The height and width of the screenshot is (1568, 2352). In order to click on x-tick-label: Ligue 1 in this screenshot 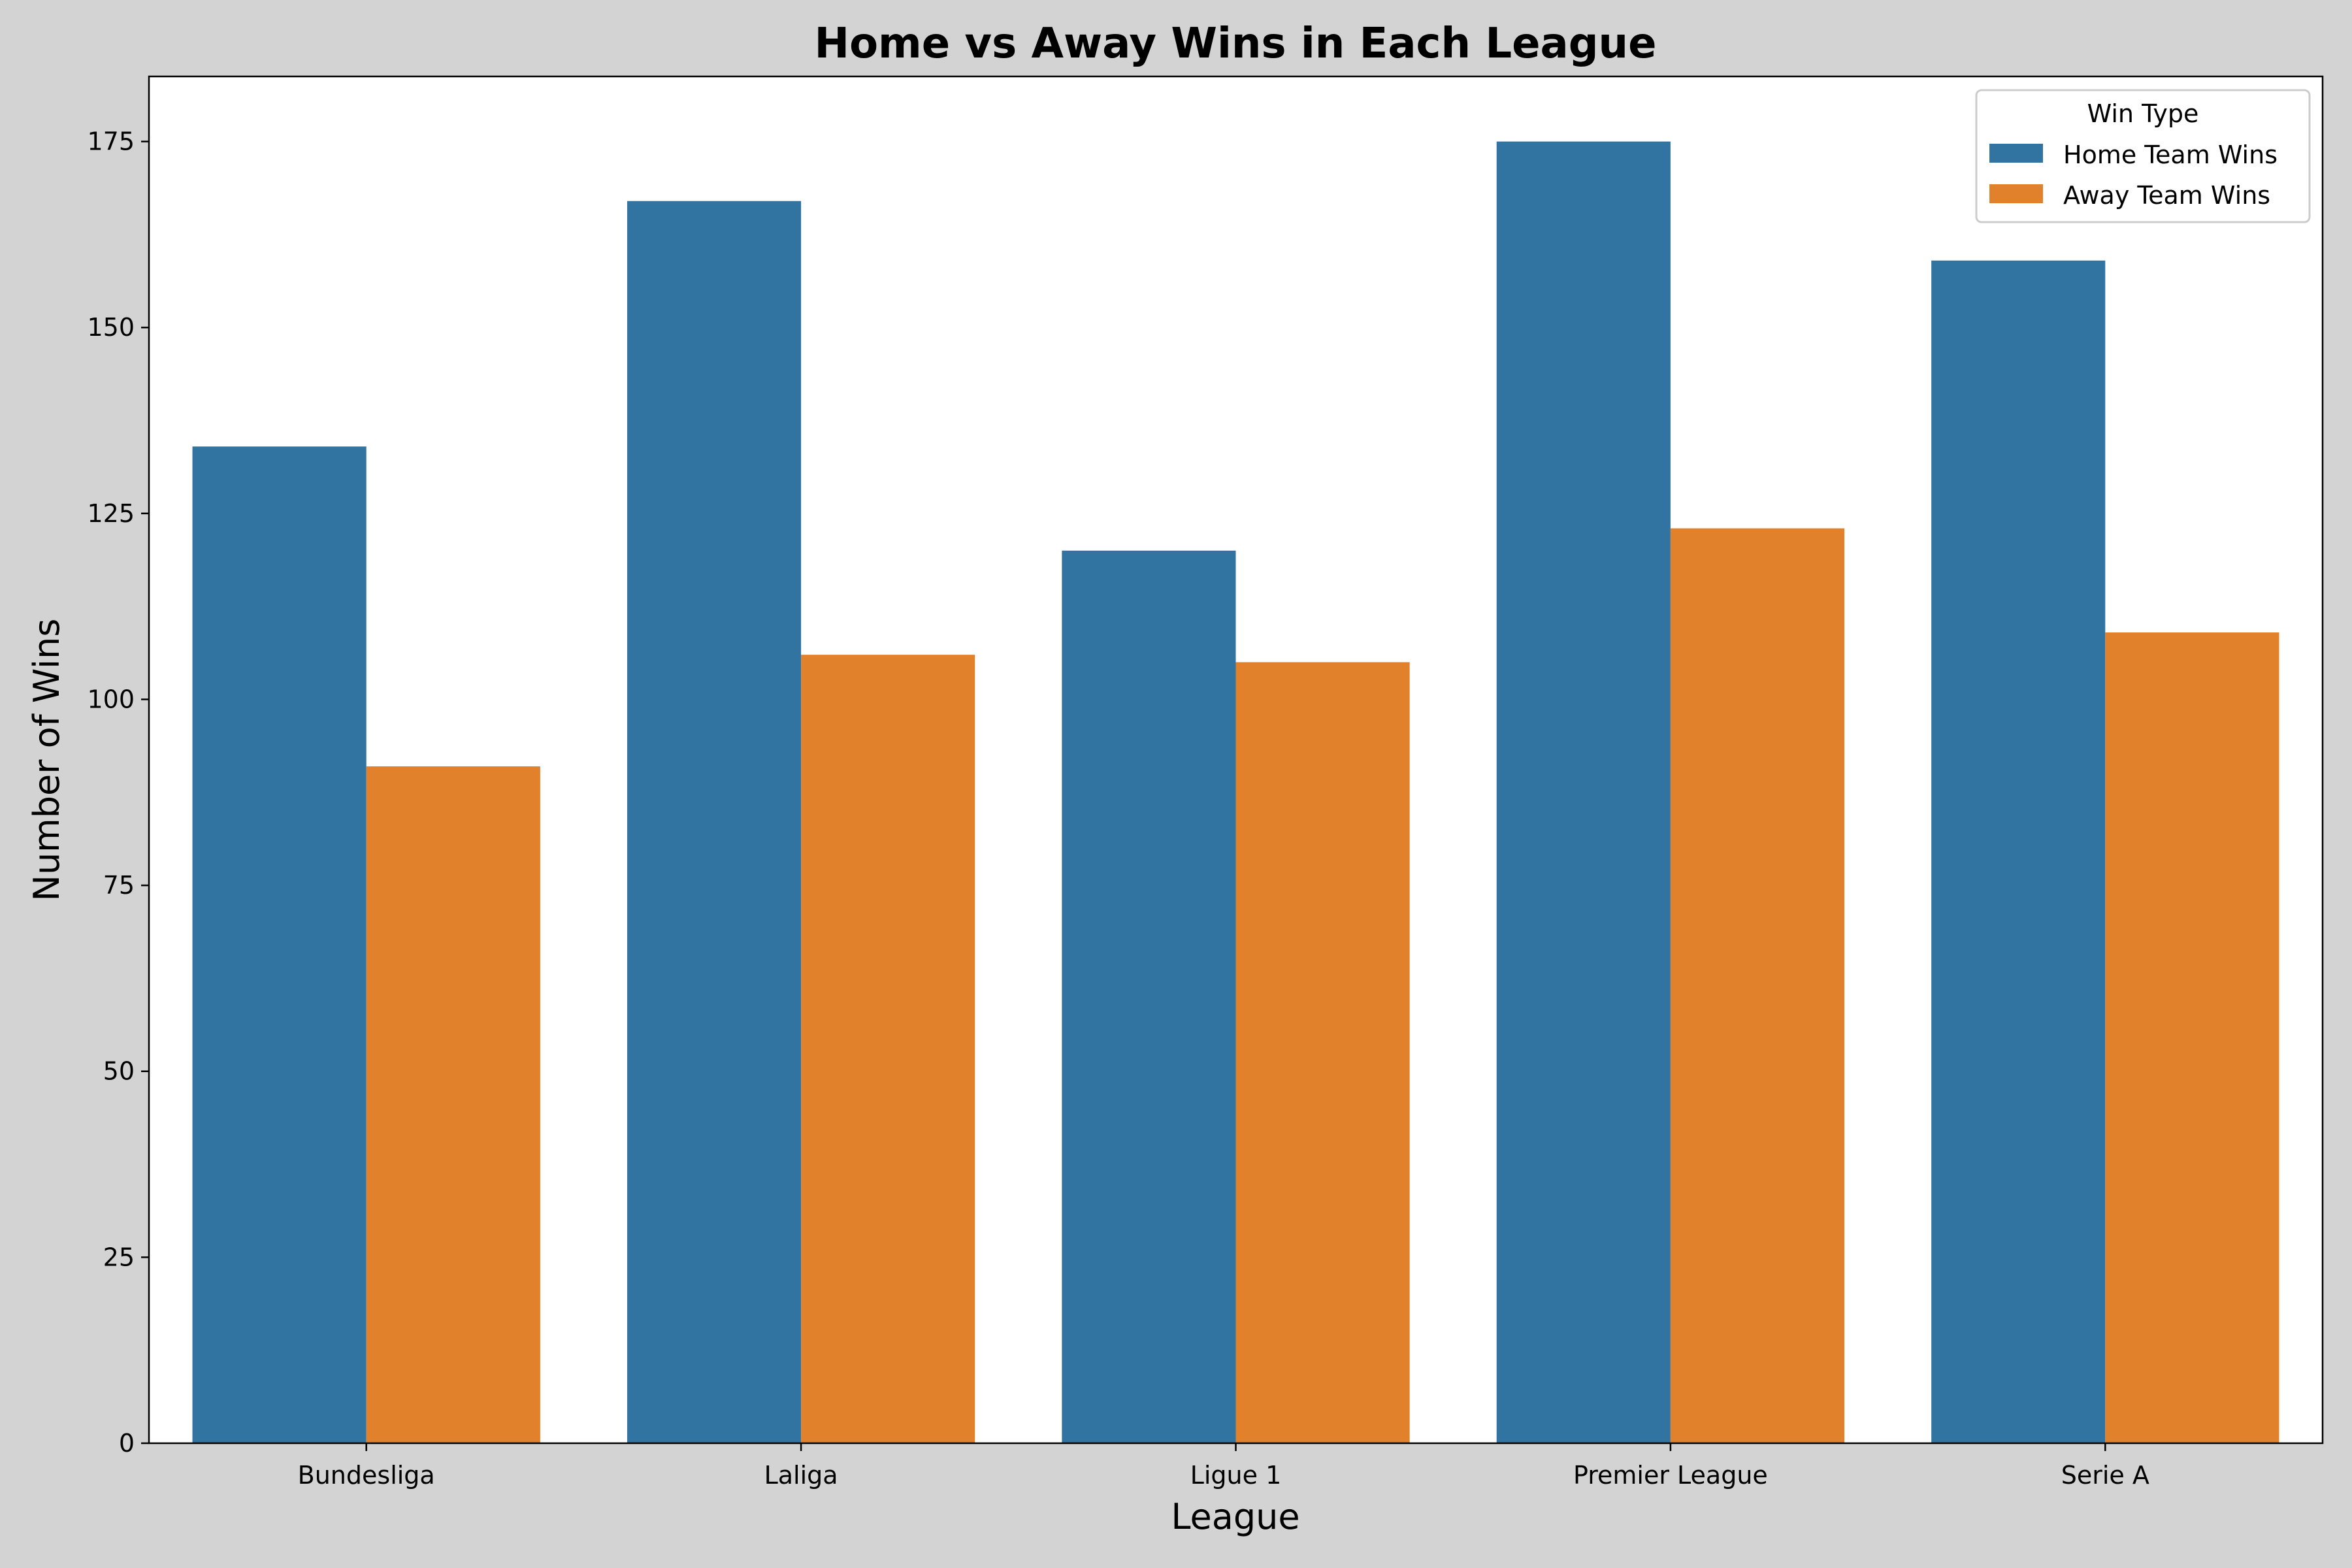, I will do `click(1236, 1475)`.